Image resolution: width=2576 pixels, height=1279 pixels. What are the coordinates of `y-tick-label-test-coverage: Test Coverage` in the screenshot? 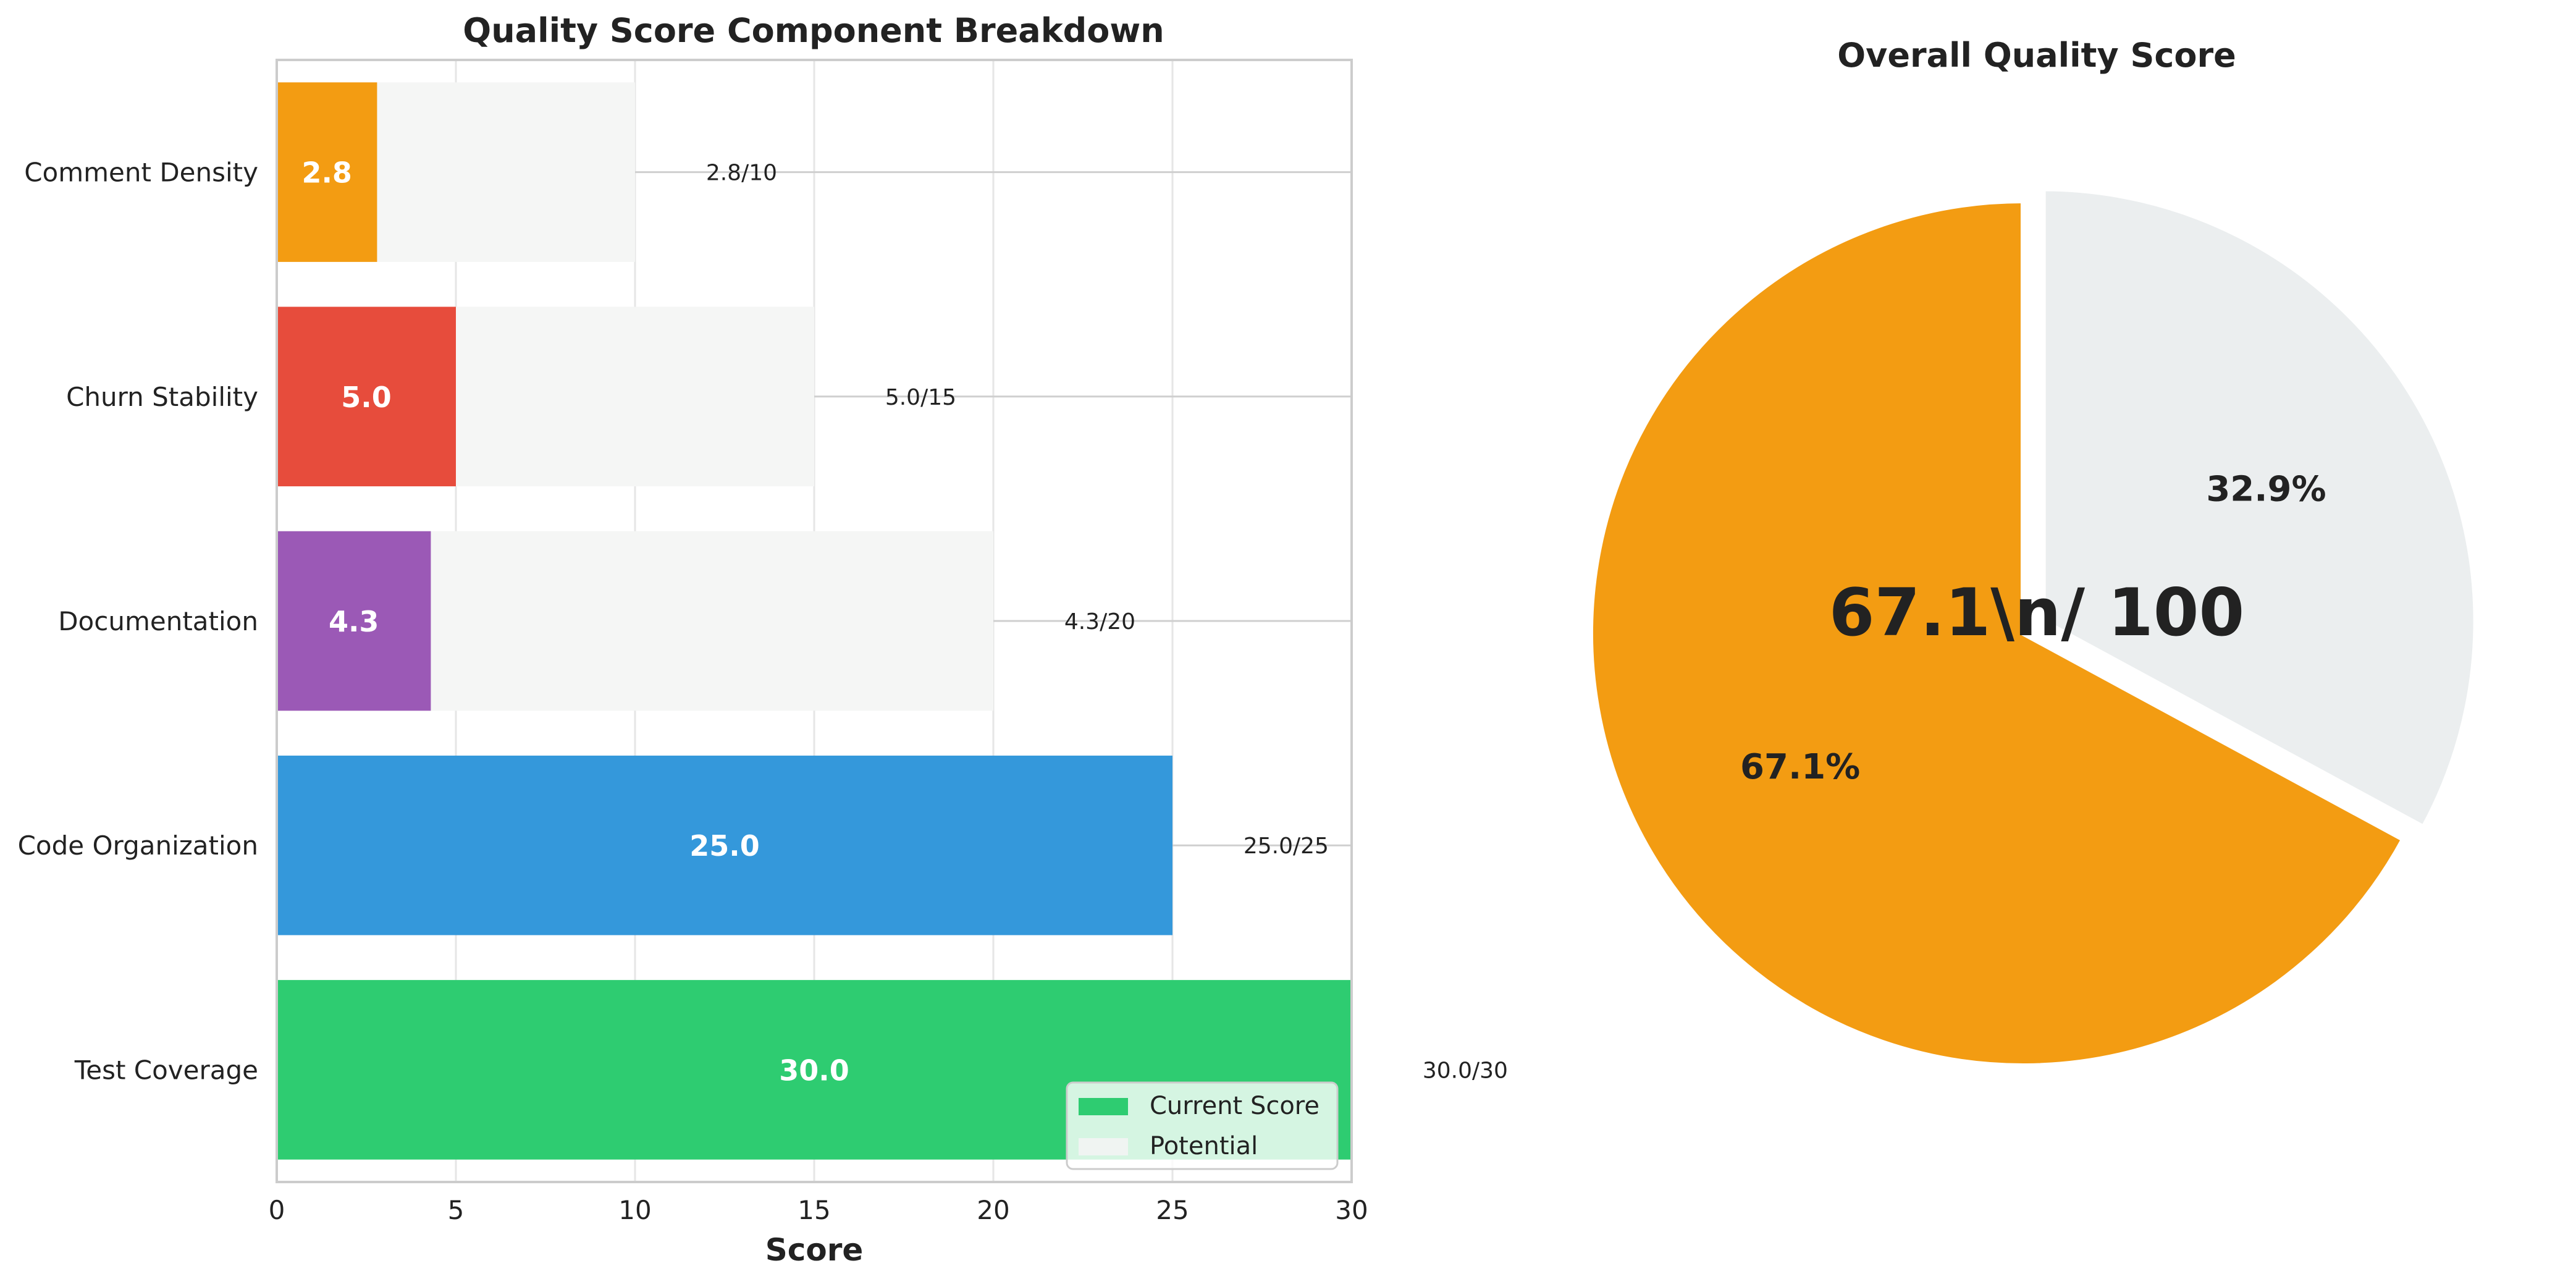 It's located at (166, 1070).